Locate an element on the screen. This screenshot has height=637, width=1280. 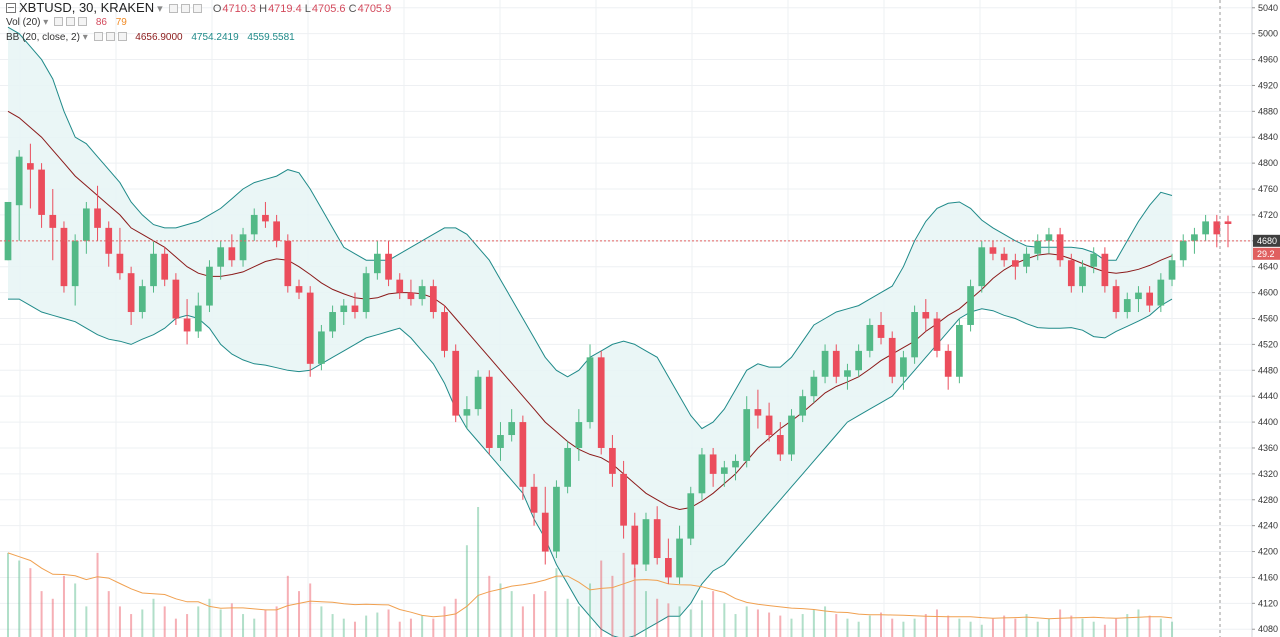
price-tick-label: 4520 is located at coordinates (1268, 344).